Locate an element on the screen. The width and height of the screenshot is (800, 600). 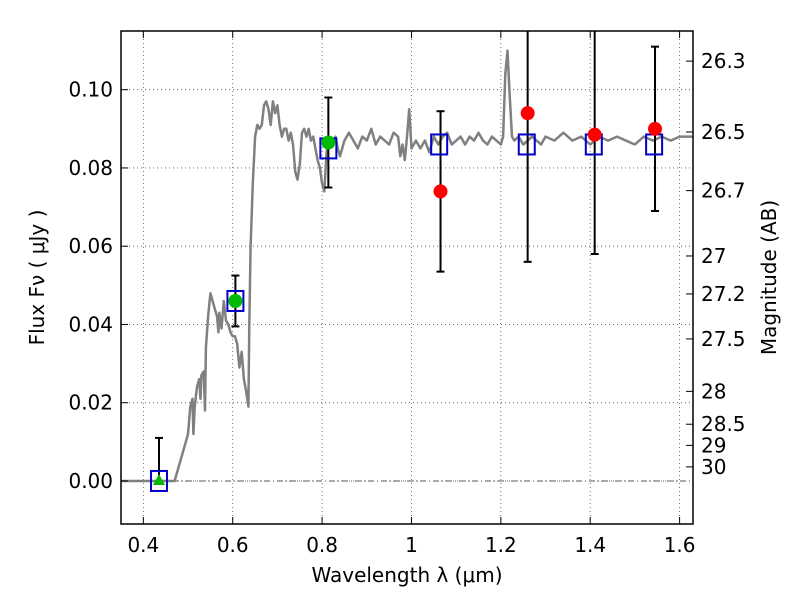
right-tick-label: 28 is located at coordinates (713, 391).